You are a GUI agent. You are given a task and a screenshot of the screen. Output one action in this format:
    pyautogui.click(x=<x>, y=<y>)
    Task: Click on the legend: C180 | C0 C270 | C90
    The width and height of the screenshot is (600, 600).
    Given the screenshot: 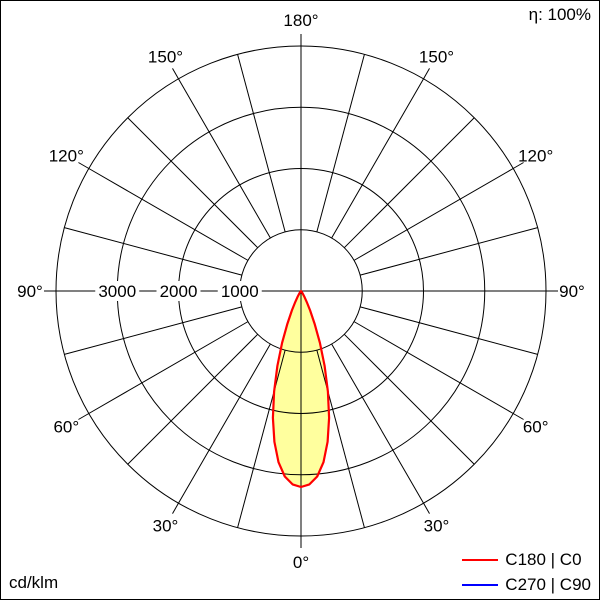 What is the action you would take?
    pyautogui.click(x=526, y=572)
    